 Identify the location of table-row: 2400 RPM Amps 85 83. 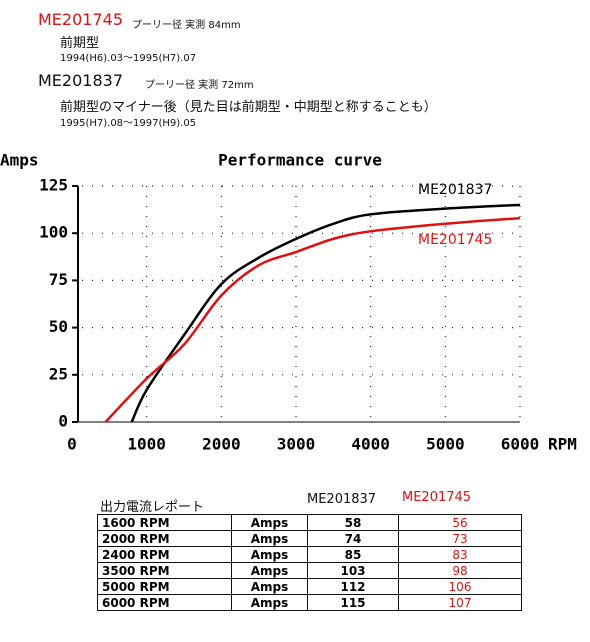
(309, 554).